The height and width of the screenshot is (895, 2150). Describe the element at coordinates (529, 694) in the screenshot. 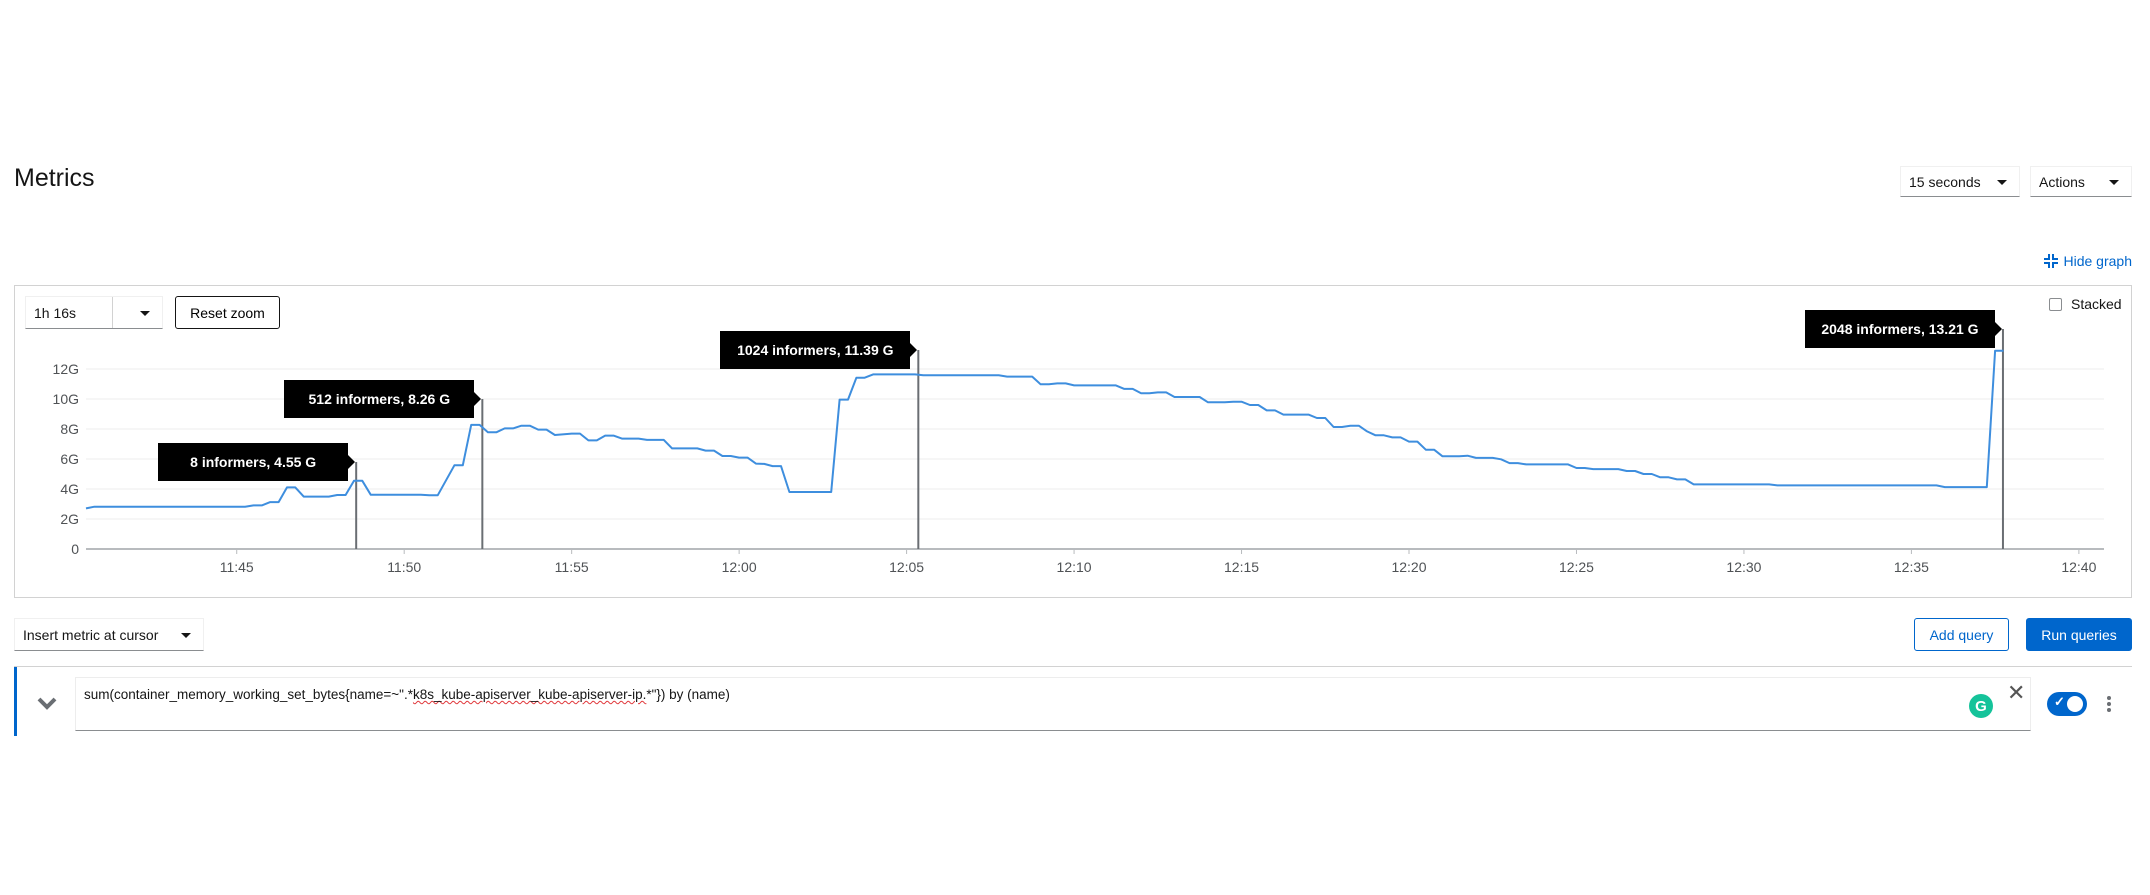

I see `query-text-misspelled: k8s_kube-apiserver_kube-apiserver-ip.` at that location.